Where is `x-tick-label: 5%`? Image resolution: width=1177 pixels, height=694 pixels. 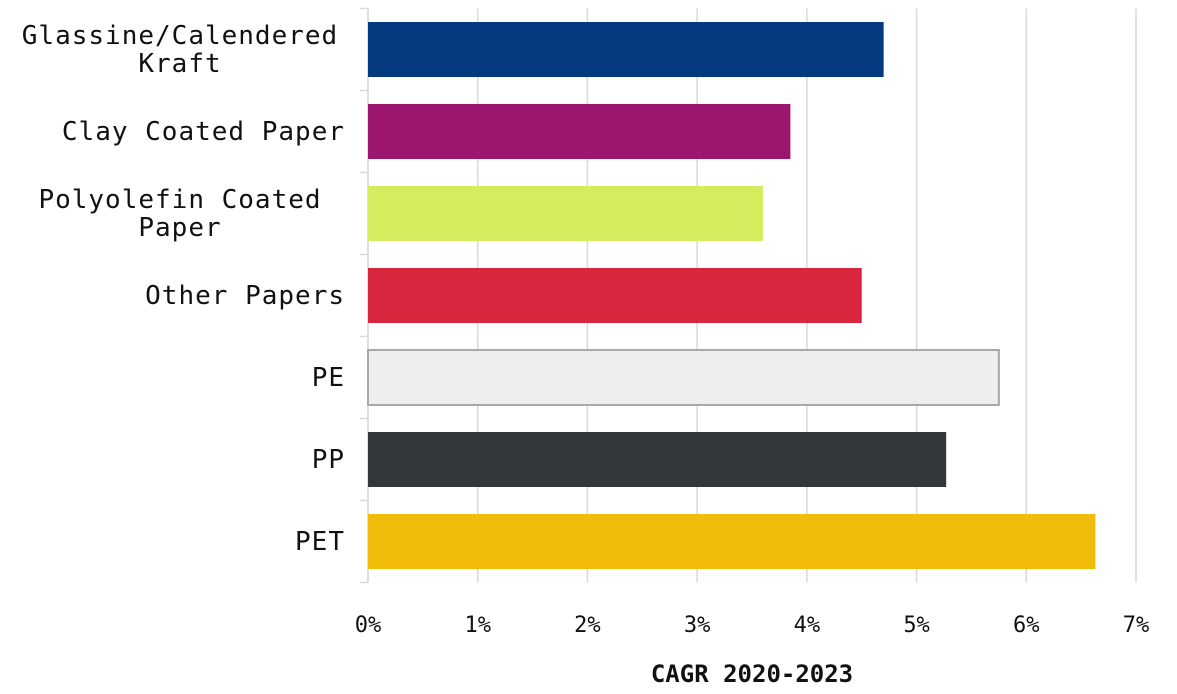
x-tick-label: 5% is located at coordinates (916, 625).